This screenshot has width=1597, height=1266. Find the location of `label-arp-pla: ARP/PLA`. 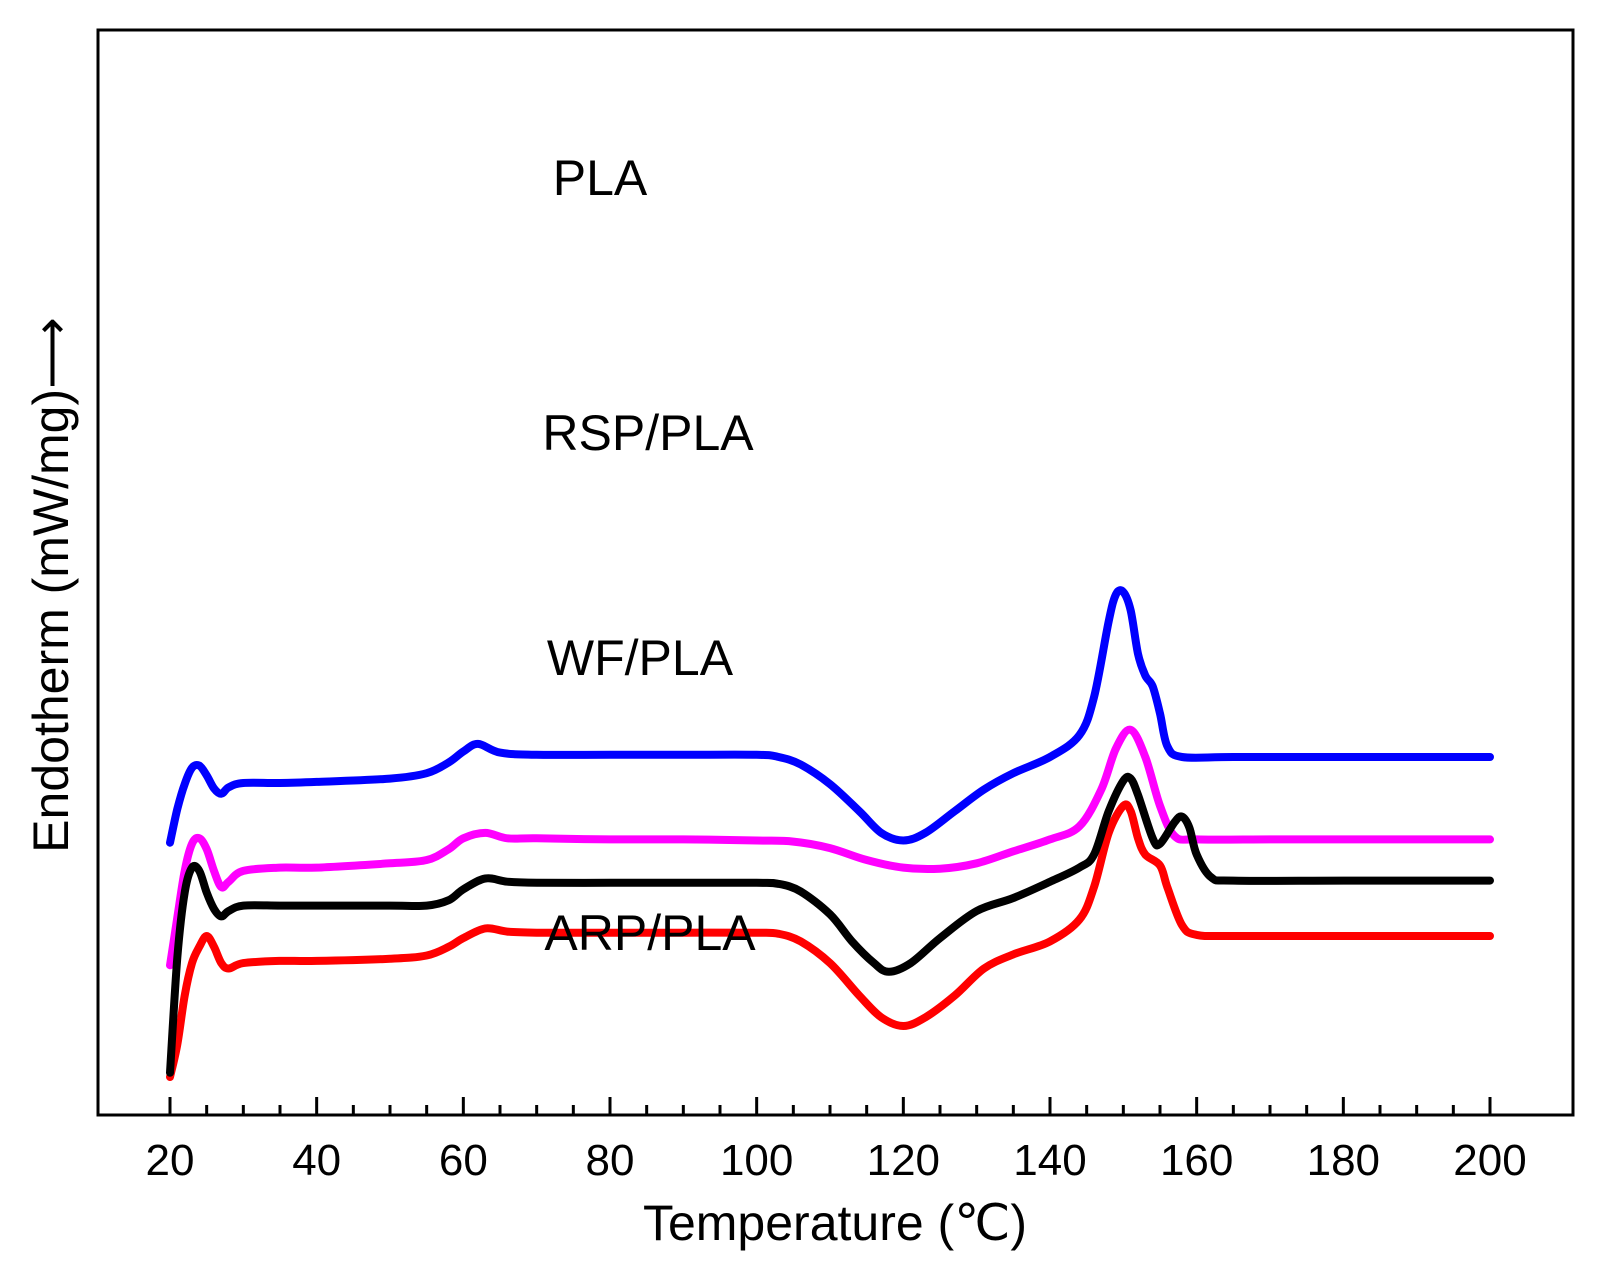

label-arp-pla: ARP/PLA is located at coordinates (650, 933).